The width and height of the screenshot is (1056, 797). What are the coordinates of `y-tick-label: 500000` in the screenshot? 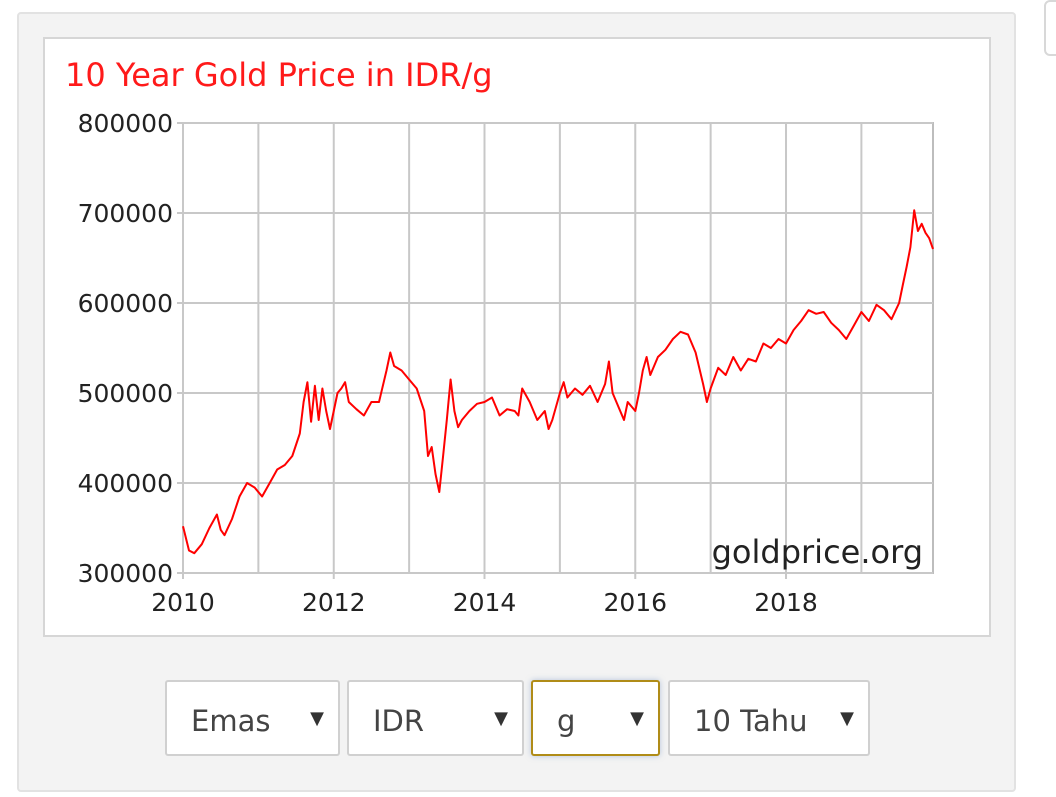 It's located at (125, 393).